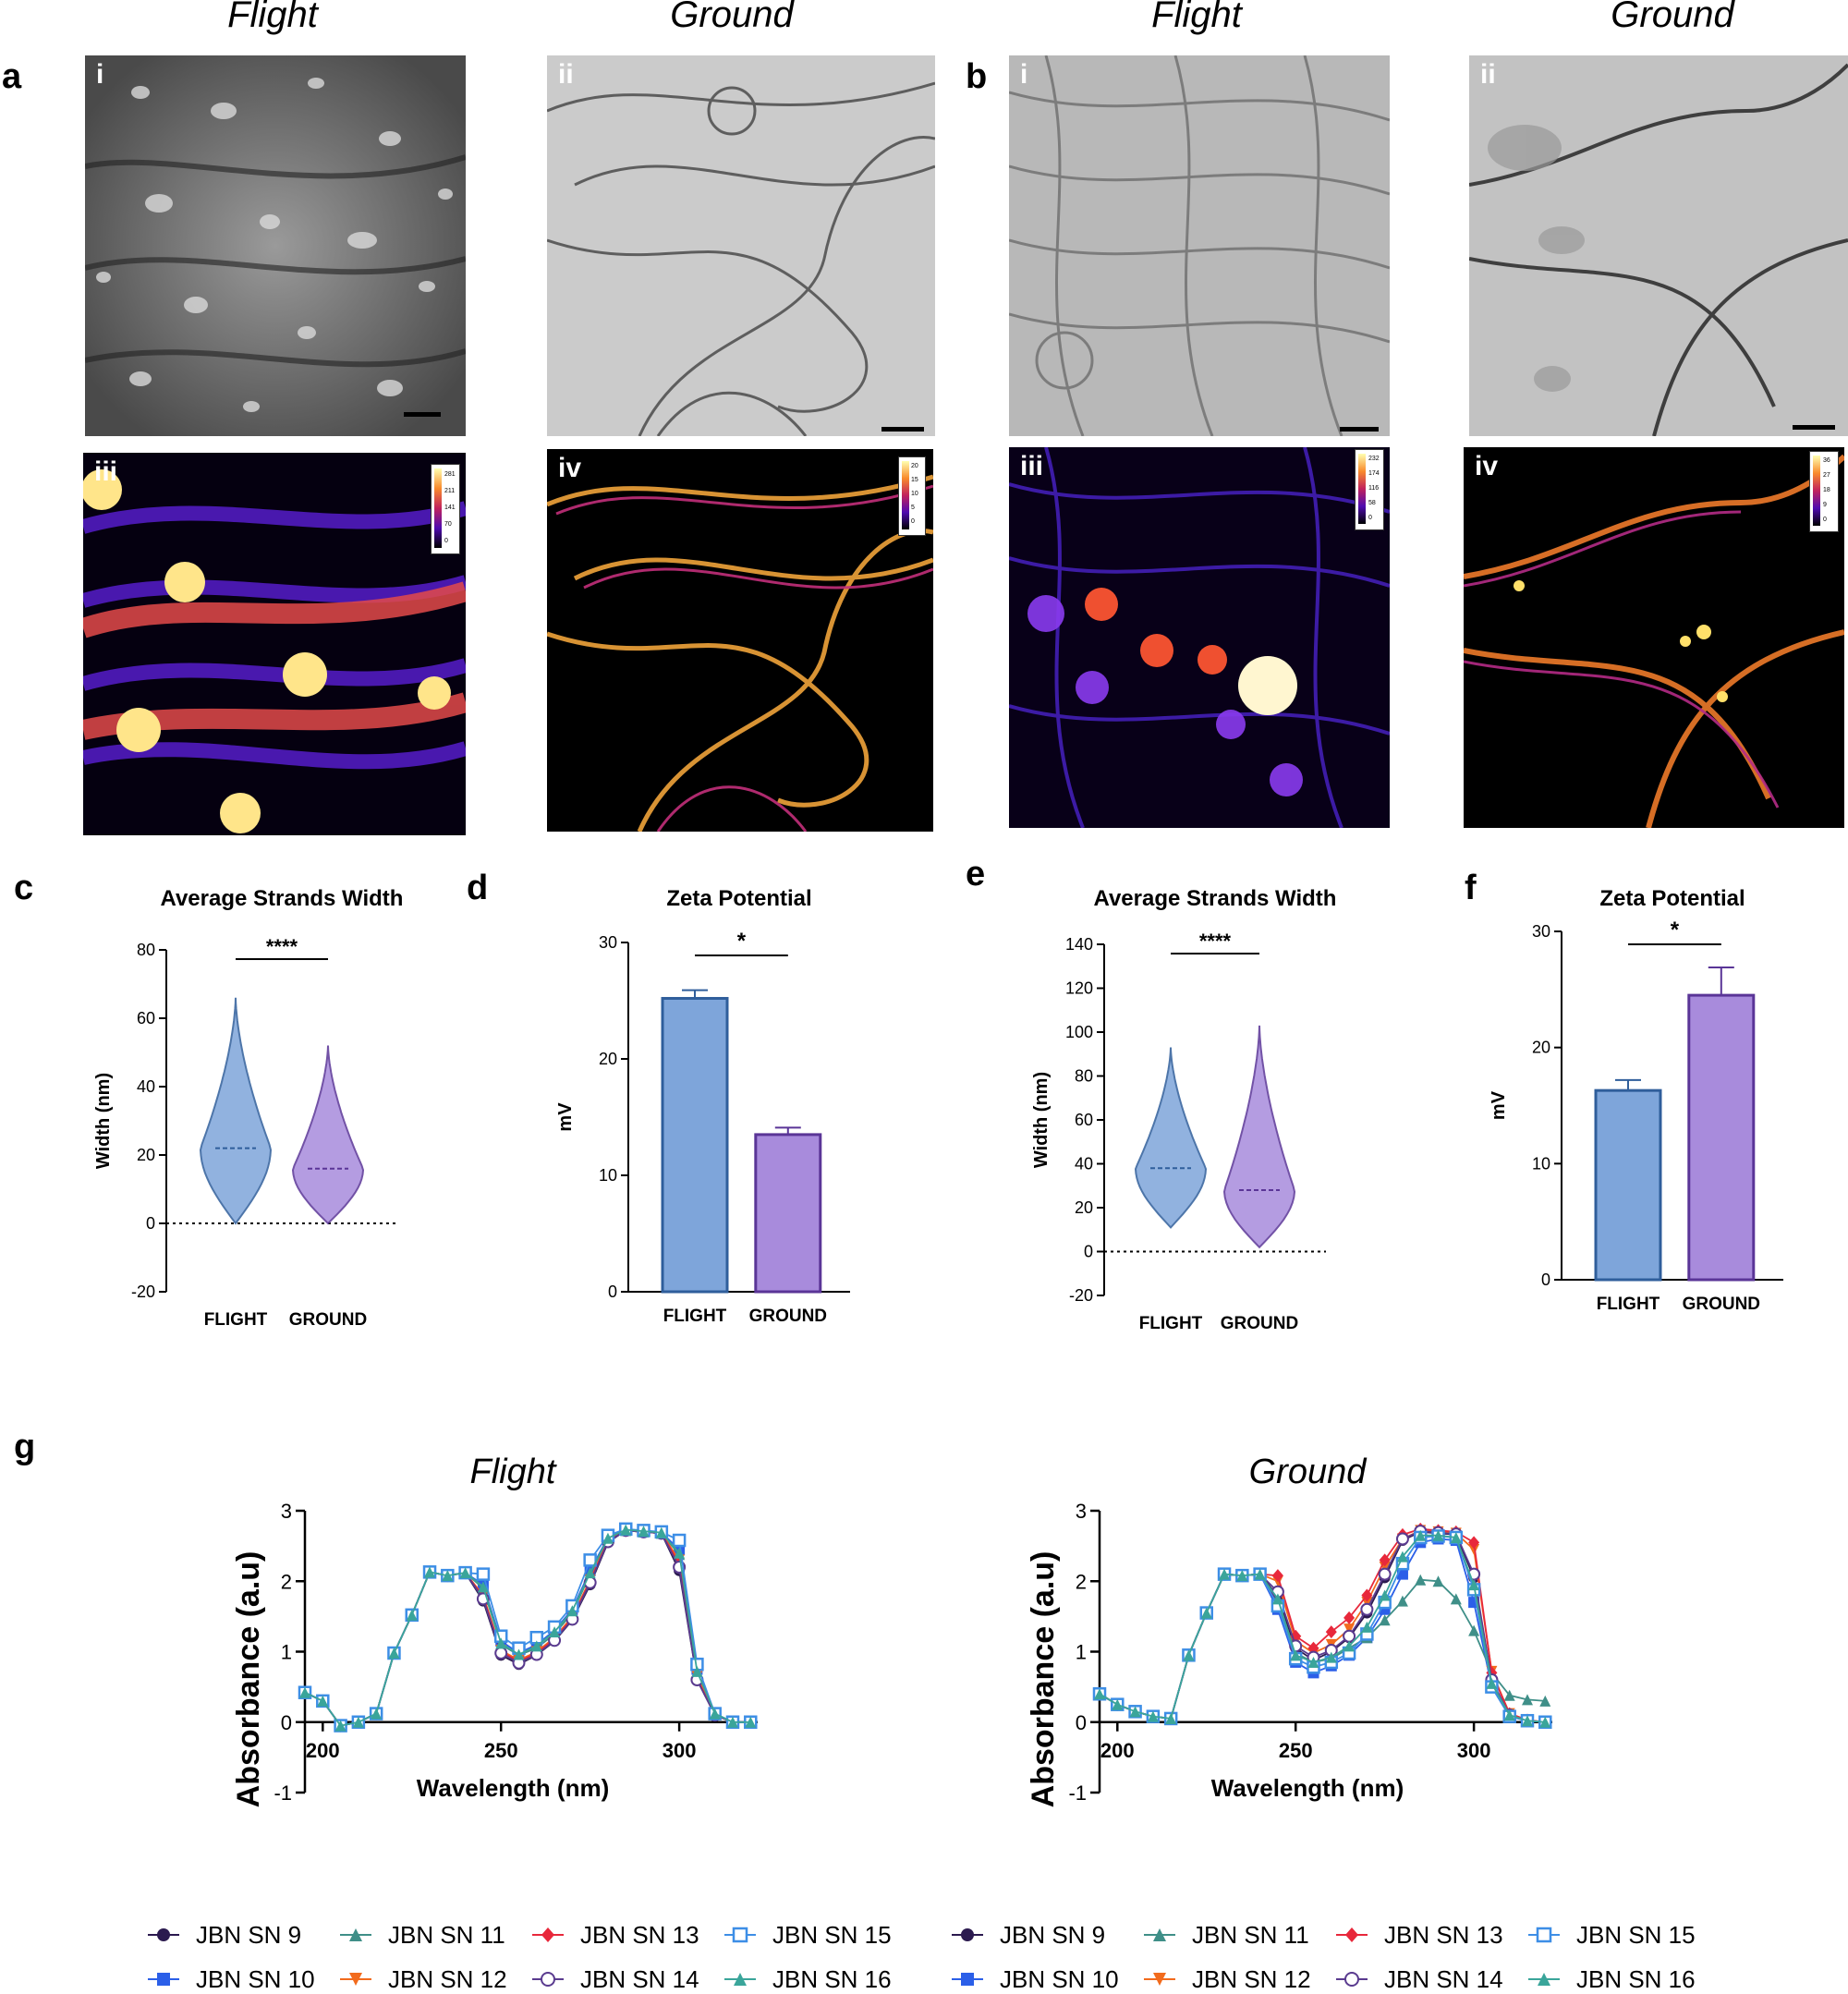  What do you see at coordinates (1251, 1979) in the screenshot?
I see `legend-label: JBN SN 12` at bounding box center [1251, 1979].